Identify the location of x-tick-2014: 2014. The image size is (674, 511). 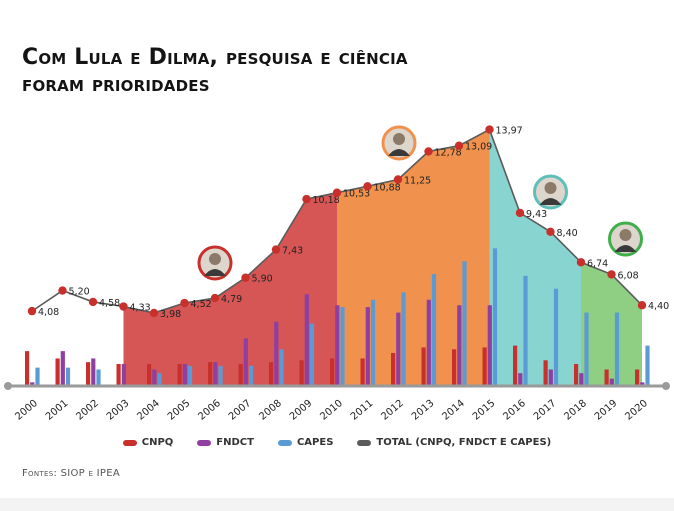
(453, 410).